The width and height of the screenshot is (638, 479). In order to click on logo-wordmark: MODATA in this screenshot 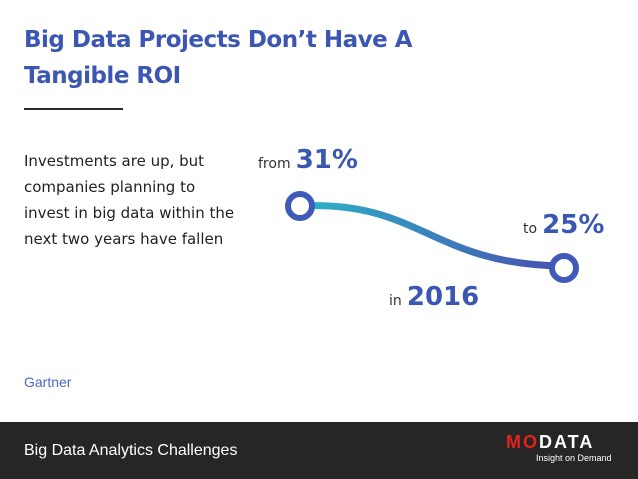, I will do `click(550, 442)`.